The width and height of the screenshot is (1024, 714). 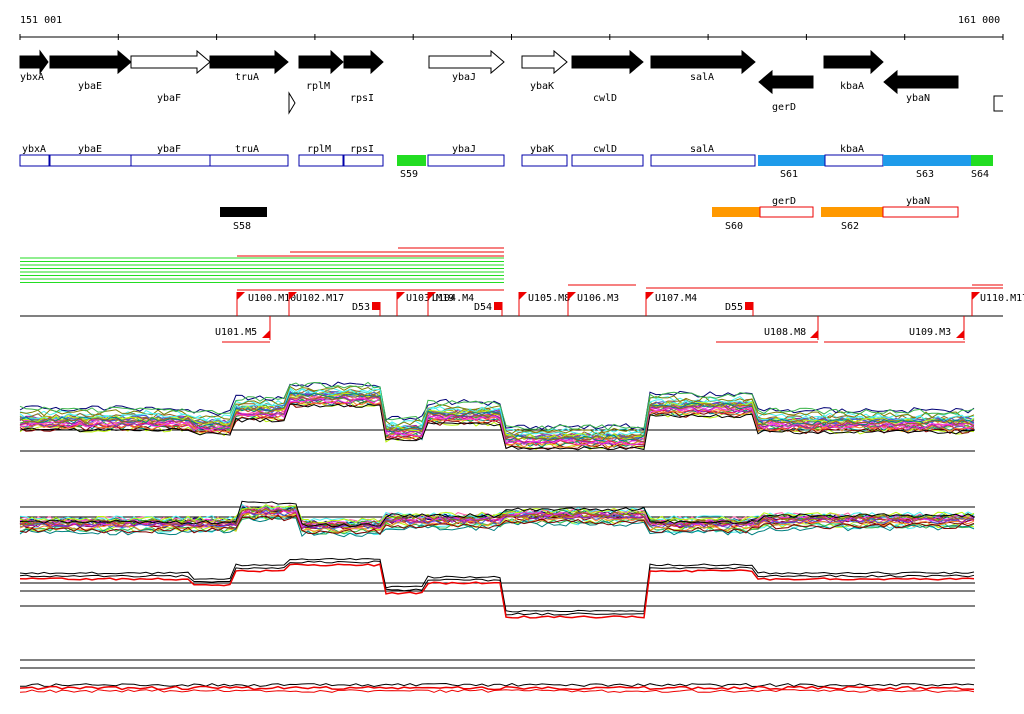 I want to click on box-rpsI, so click(x=363, y=160).